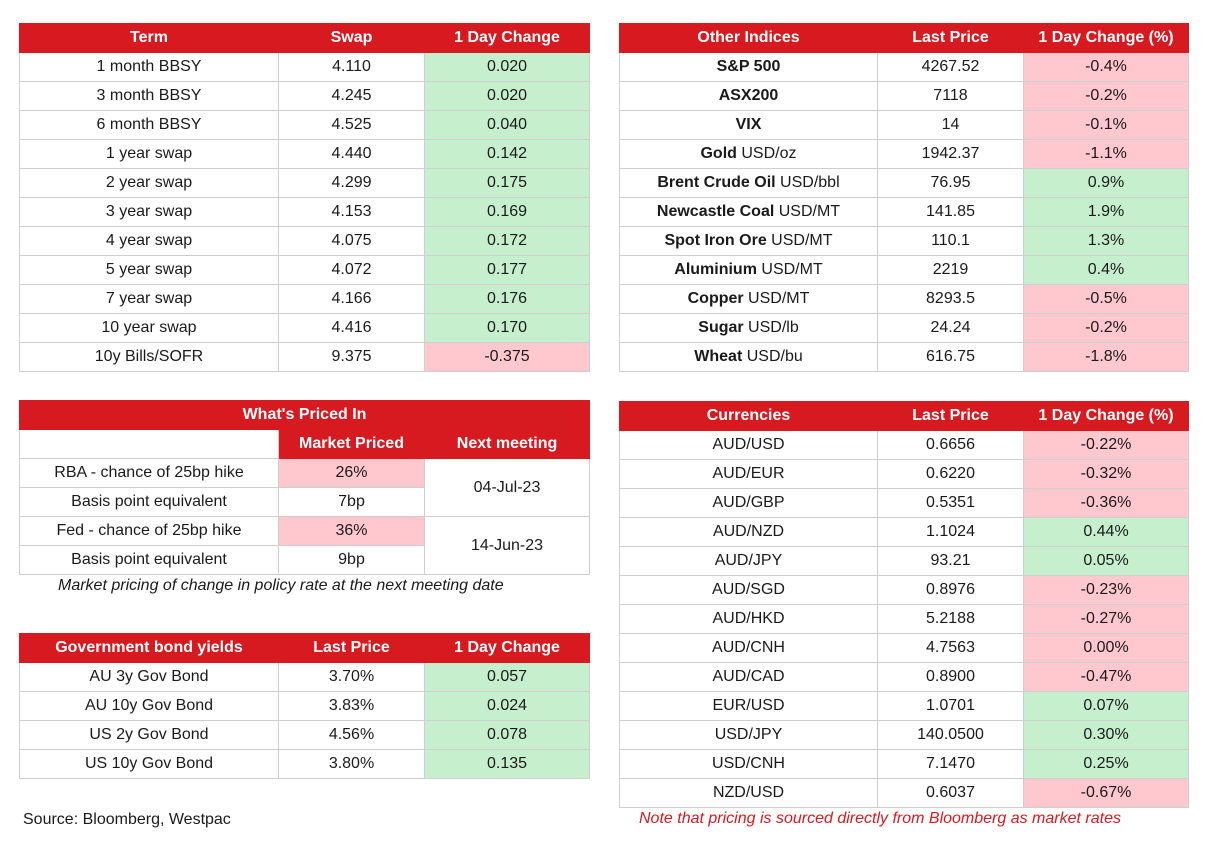 Image resolution: width=1221 pixels, height=862 pixels. I want to click on priced-in-row: Basis point equivalent 7bp, so click(304, 502).